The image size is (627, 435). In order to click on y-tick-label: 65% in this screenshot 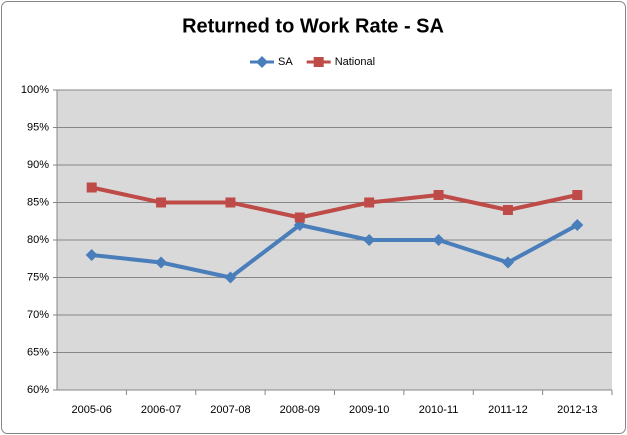, I will do `click(38, 352)`.